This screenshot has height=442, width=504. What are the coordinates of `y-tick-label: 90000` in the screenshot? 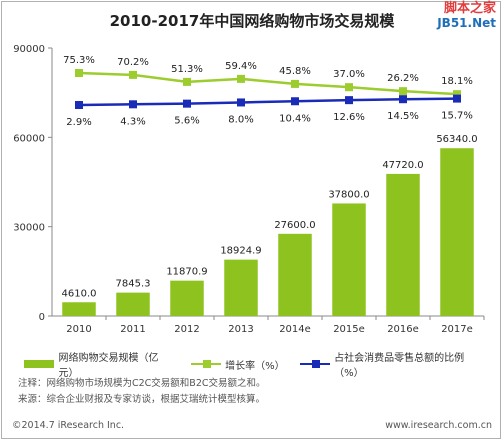 It's located at (29, 49).